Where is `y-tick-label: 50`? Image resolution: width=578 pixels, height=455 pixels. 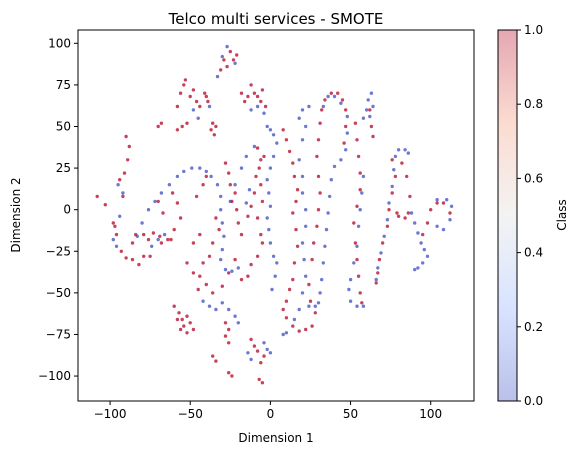 y-tick-label: 50 is located at coordinates (63, 126).